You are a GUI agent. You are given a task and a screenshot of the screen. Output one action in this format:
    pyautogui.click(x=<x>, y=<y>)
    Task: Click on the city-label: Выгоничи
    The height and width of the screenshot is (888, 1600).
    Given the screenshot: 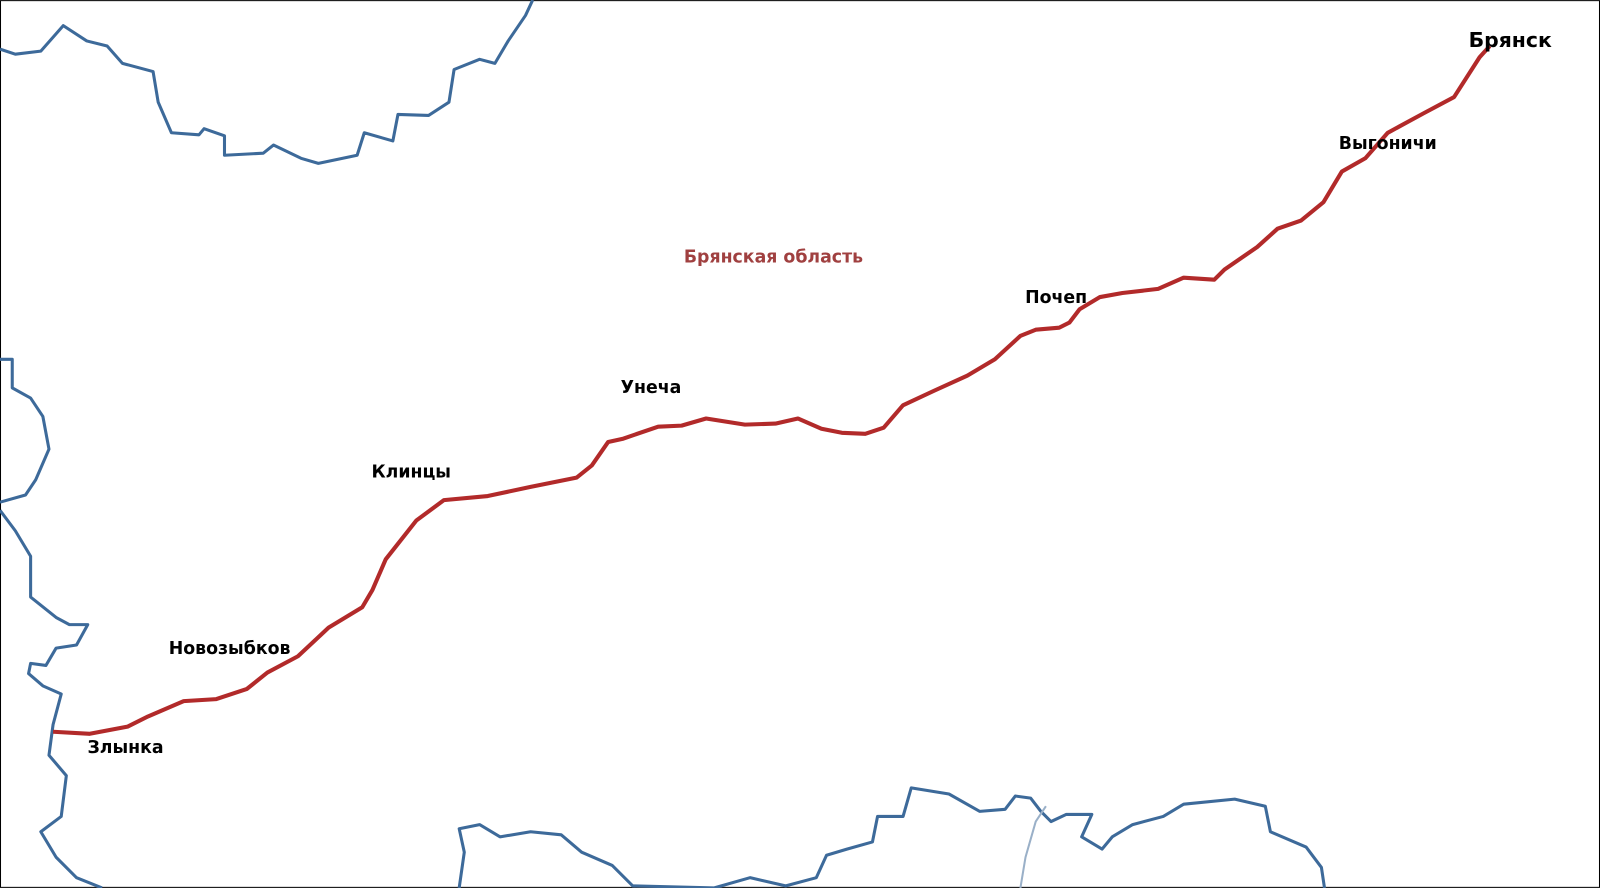 What is the action you would take?
    pyautogui.click(x=1388, y=144)
    